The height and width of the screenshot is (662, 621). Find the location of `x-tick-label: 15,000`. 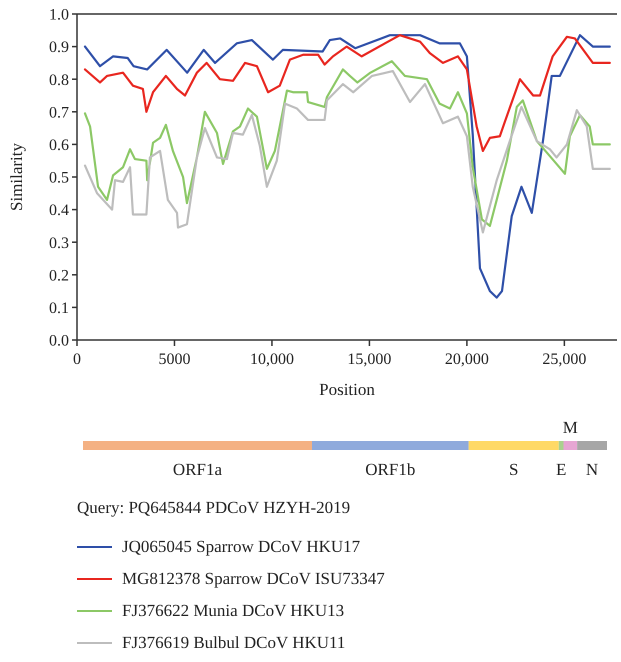

x-tick-label: 15,000 is located at coordinates (369, 359).